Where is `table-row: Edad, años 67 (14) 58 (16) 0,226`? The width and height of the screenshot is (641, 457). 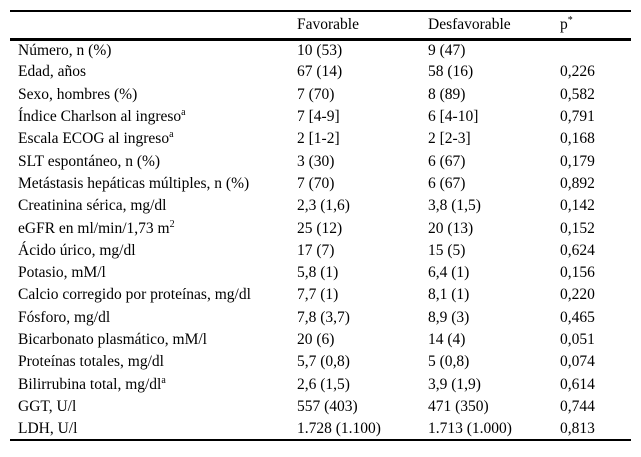
table-row: Edad, años 67 (14) 58 (16) 0,226 is located at coordinates (320, 72).